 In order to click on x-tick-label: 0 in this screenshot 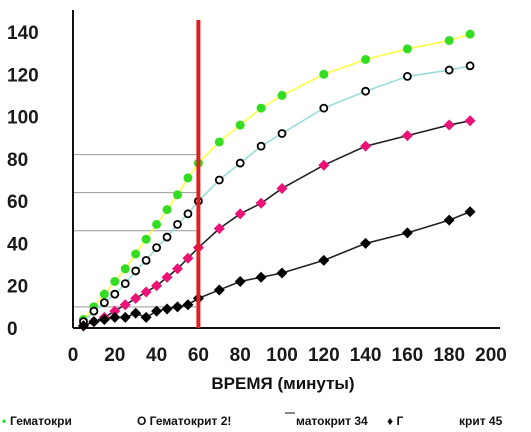, I will do `click(73, 355)`.